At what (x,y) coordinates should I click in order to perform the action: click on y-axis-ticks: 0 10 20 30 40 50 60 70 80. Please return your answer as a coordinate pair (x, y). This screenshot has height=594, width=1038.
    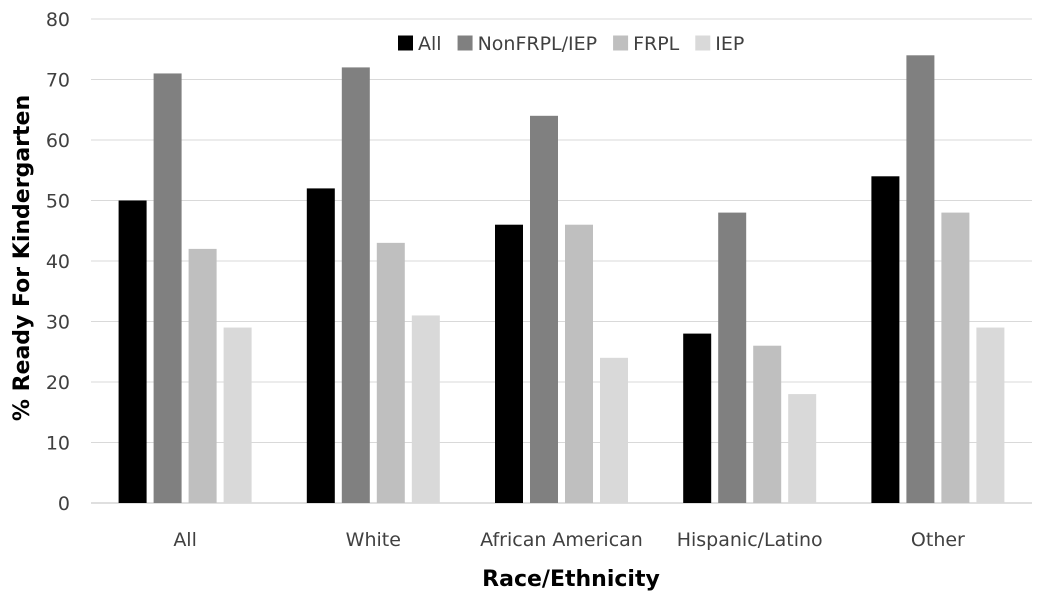
    Looking at the image, I should click on (58, 262).